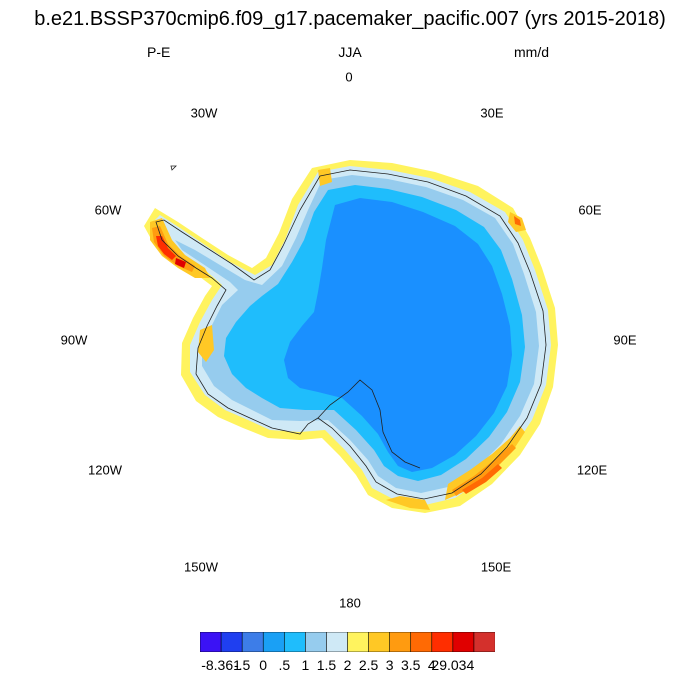 The height and width of the screenshot is (700, 700). Describe the element at coordinates (349, 77) in the screenshot. I see `lon-label-0: 0` at that location.